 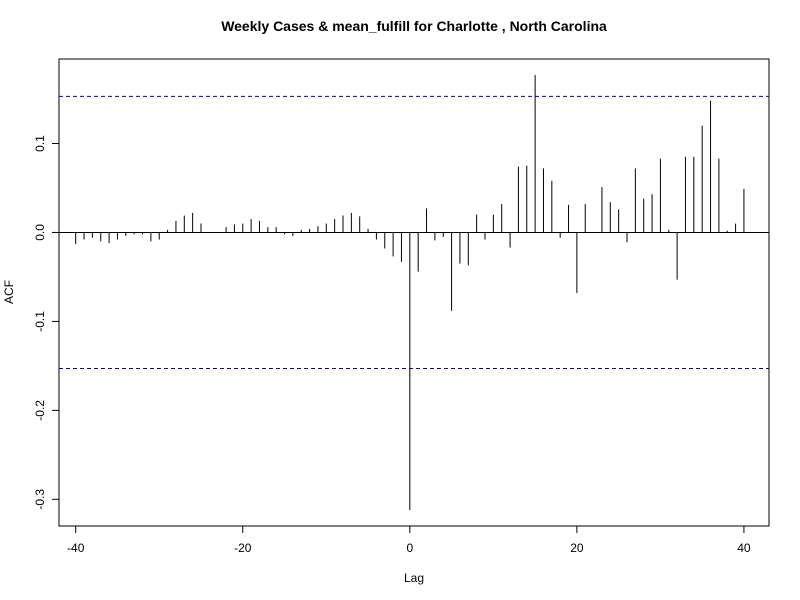 What do you see at coordinates (40, 321) in the screenshot?
I see `y-tick-label: -0.1` at bounding box center [40, 321].